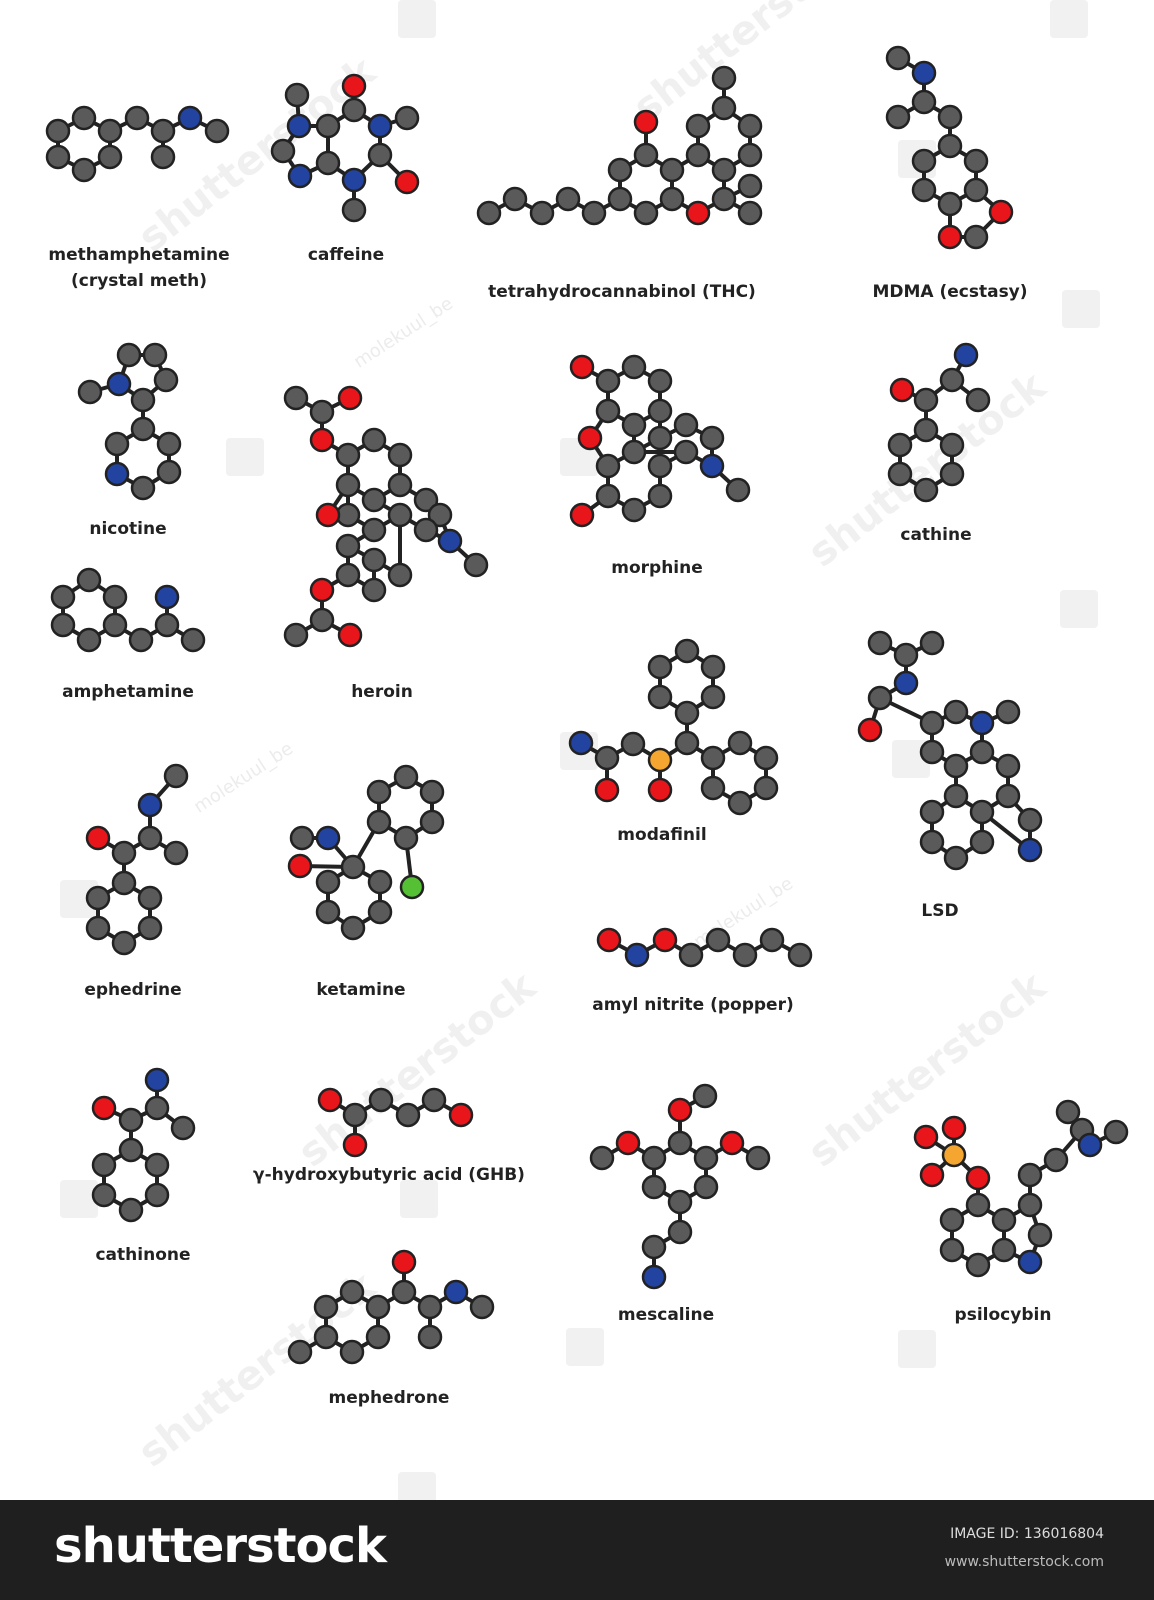 This screenshot has width=1154, height=1600. Describe the element at coordinates (389, 1398) in the screenshot. I see `molecule-caption: mephedrone` at that location.